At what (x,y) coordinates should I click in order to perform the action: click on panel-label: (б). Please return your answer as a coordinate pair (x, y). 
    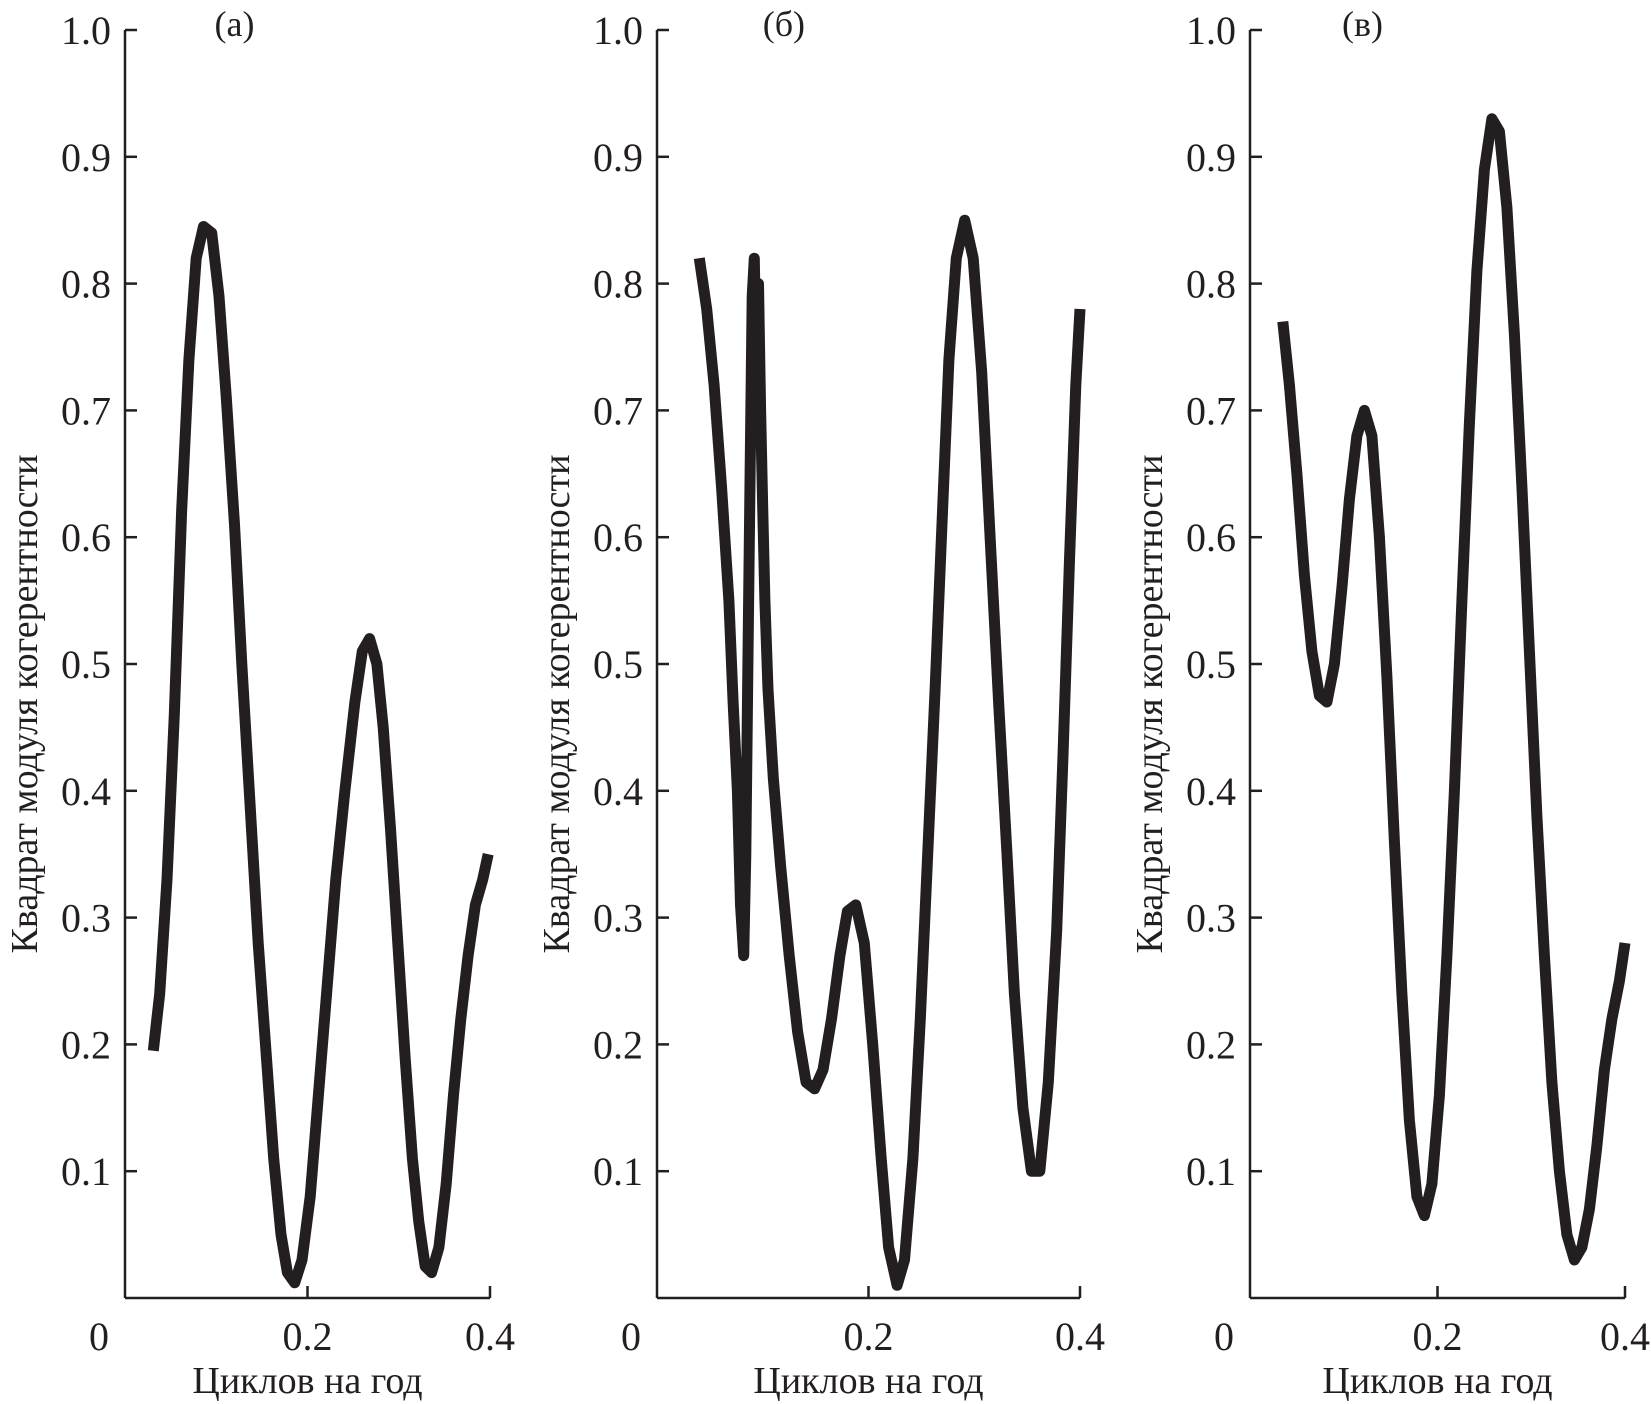
    Looking at the image, I should click on (784, 24).